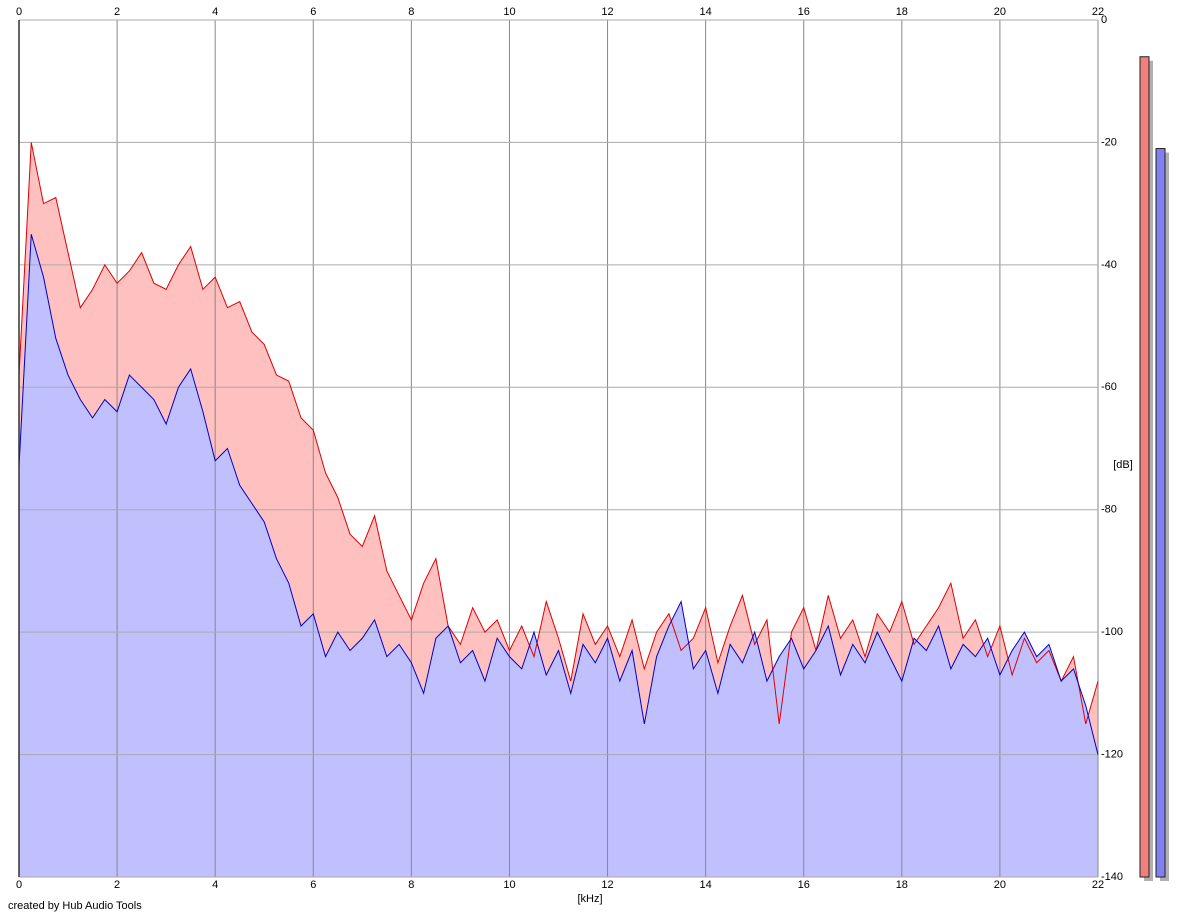 The width and height of the screenshot is (1180, 922). Describe the element at coordinates (1112, 877) in the screenshot. I see `y-tick-label: -140` at that location.